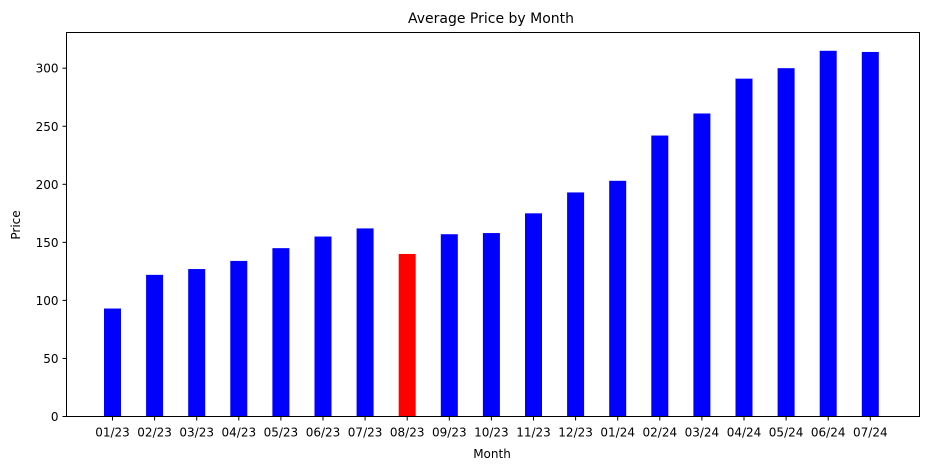 This screenshot has height=470, width=928. What do you see at coordinates (449, 433) in the screenshot?
I see `x-tick-label: 09/23` at bounding box center [449, 433].